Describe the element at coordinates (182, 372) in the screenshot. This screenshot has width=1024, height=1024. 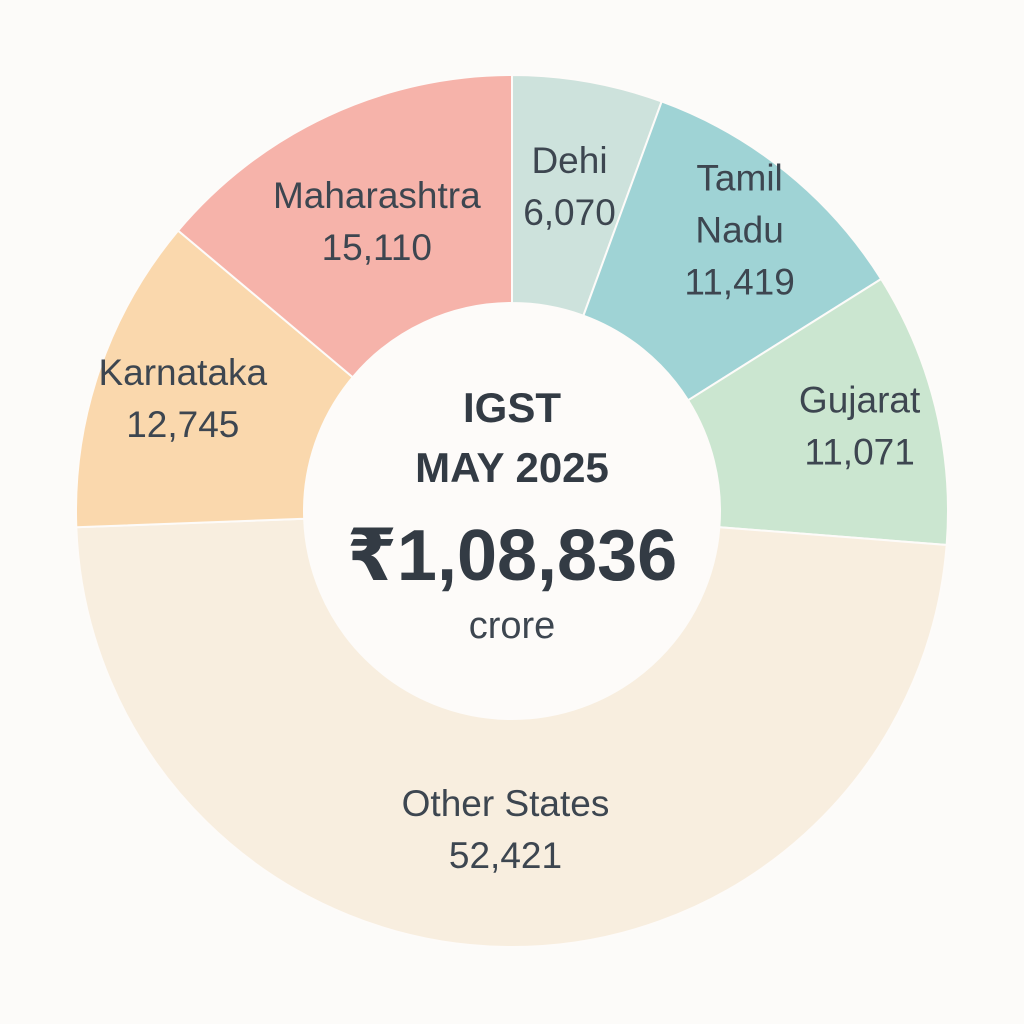
I see `slice-label-karnataka: Karnataka` at that location.